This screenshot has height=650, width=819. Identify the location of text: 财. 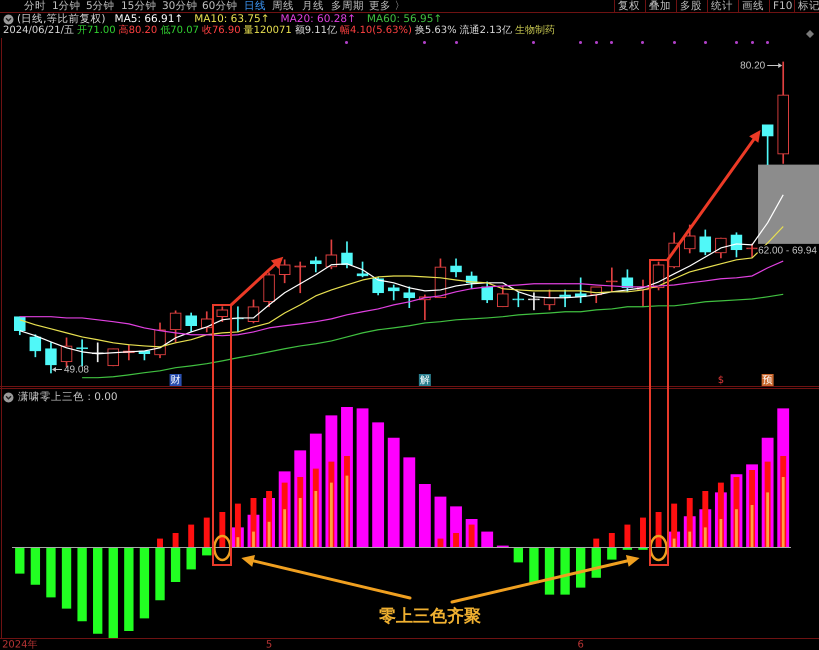
(175, 380).